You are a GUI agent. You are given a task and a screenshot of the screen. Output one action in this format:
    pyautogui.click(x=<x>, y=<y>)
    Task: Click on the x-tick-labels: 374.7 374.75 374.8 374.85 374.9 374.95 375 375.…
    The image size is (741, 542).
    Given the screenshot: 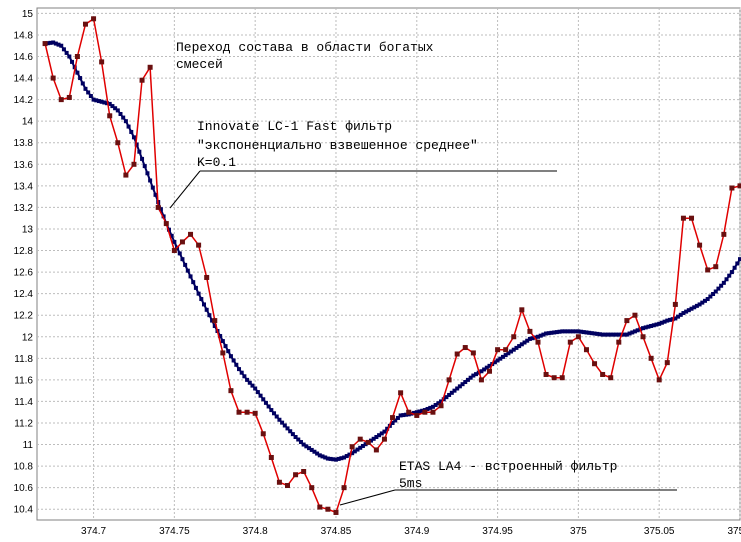 What is the action you would take?
    pyautogui.click(x=411, y=531)
    